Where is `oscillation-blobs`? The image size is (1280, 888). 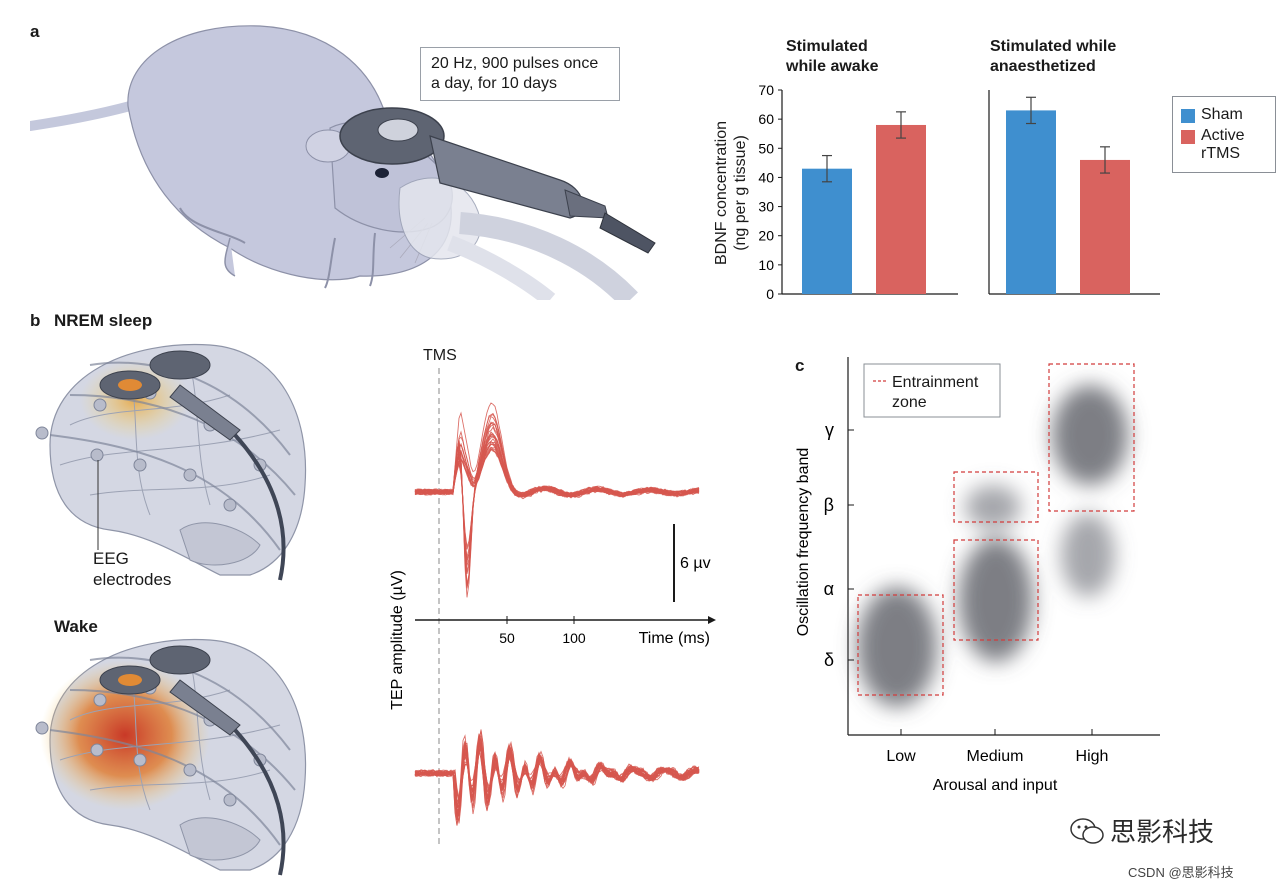
oscillation-blobs is located at coordinates (992, 546).